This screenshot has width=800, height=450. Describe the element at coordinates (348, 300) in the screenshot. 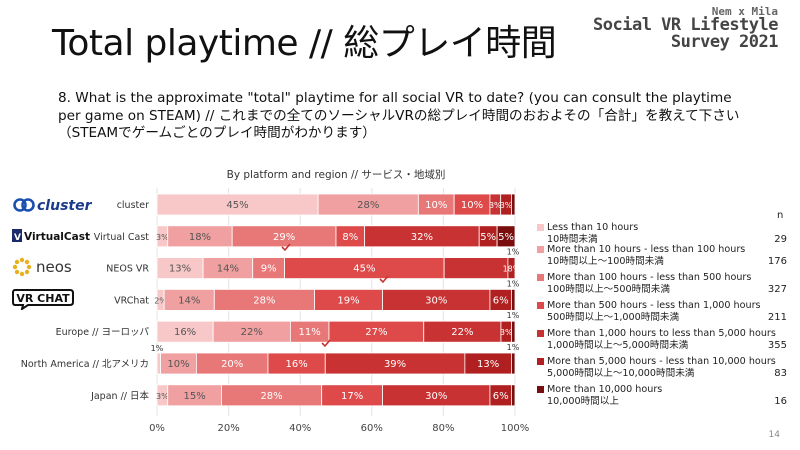

I see `data-label: 19%` at that location.